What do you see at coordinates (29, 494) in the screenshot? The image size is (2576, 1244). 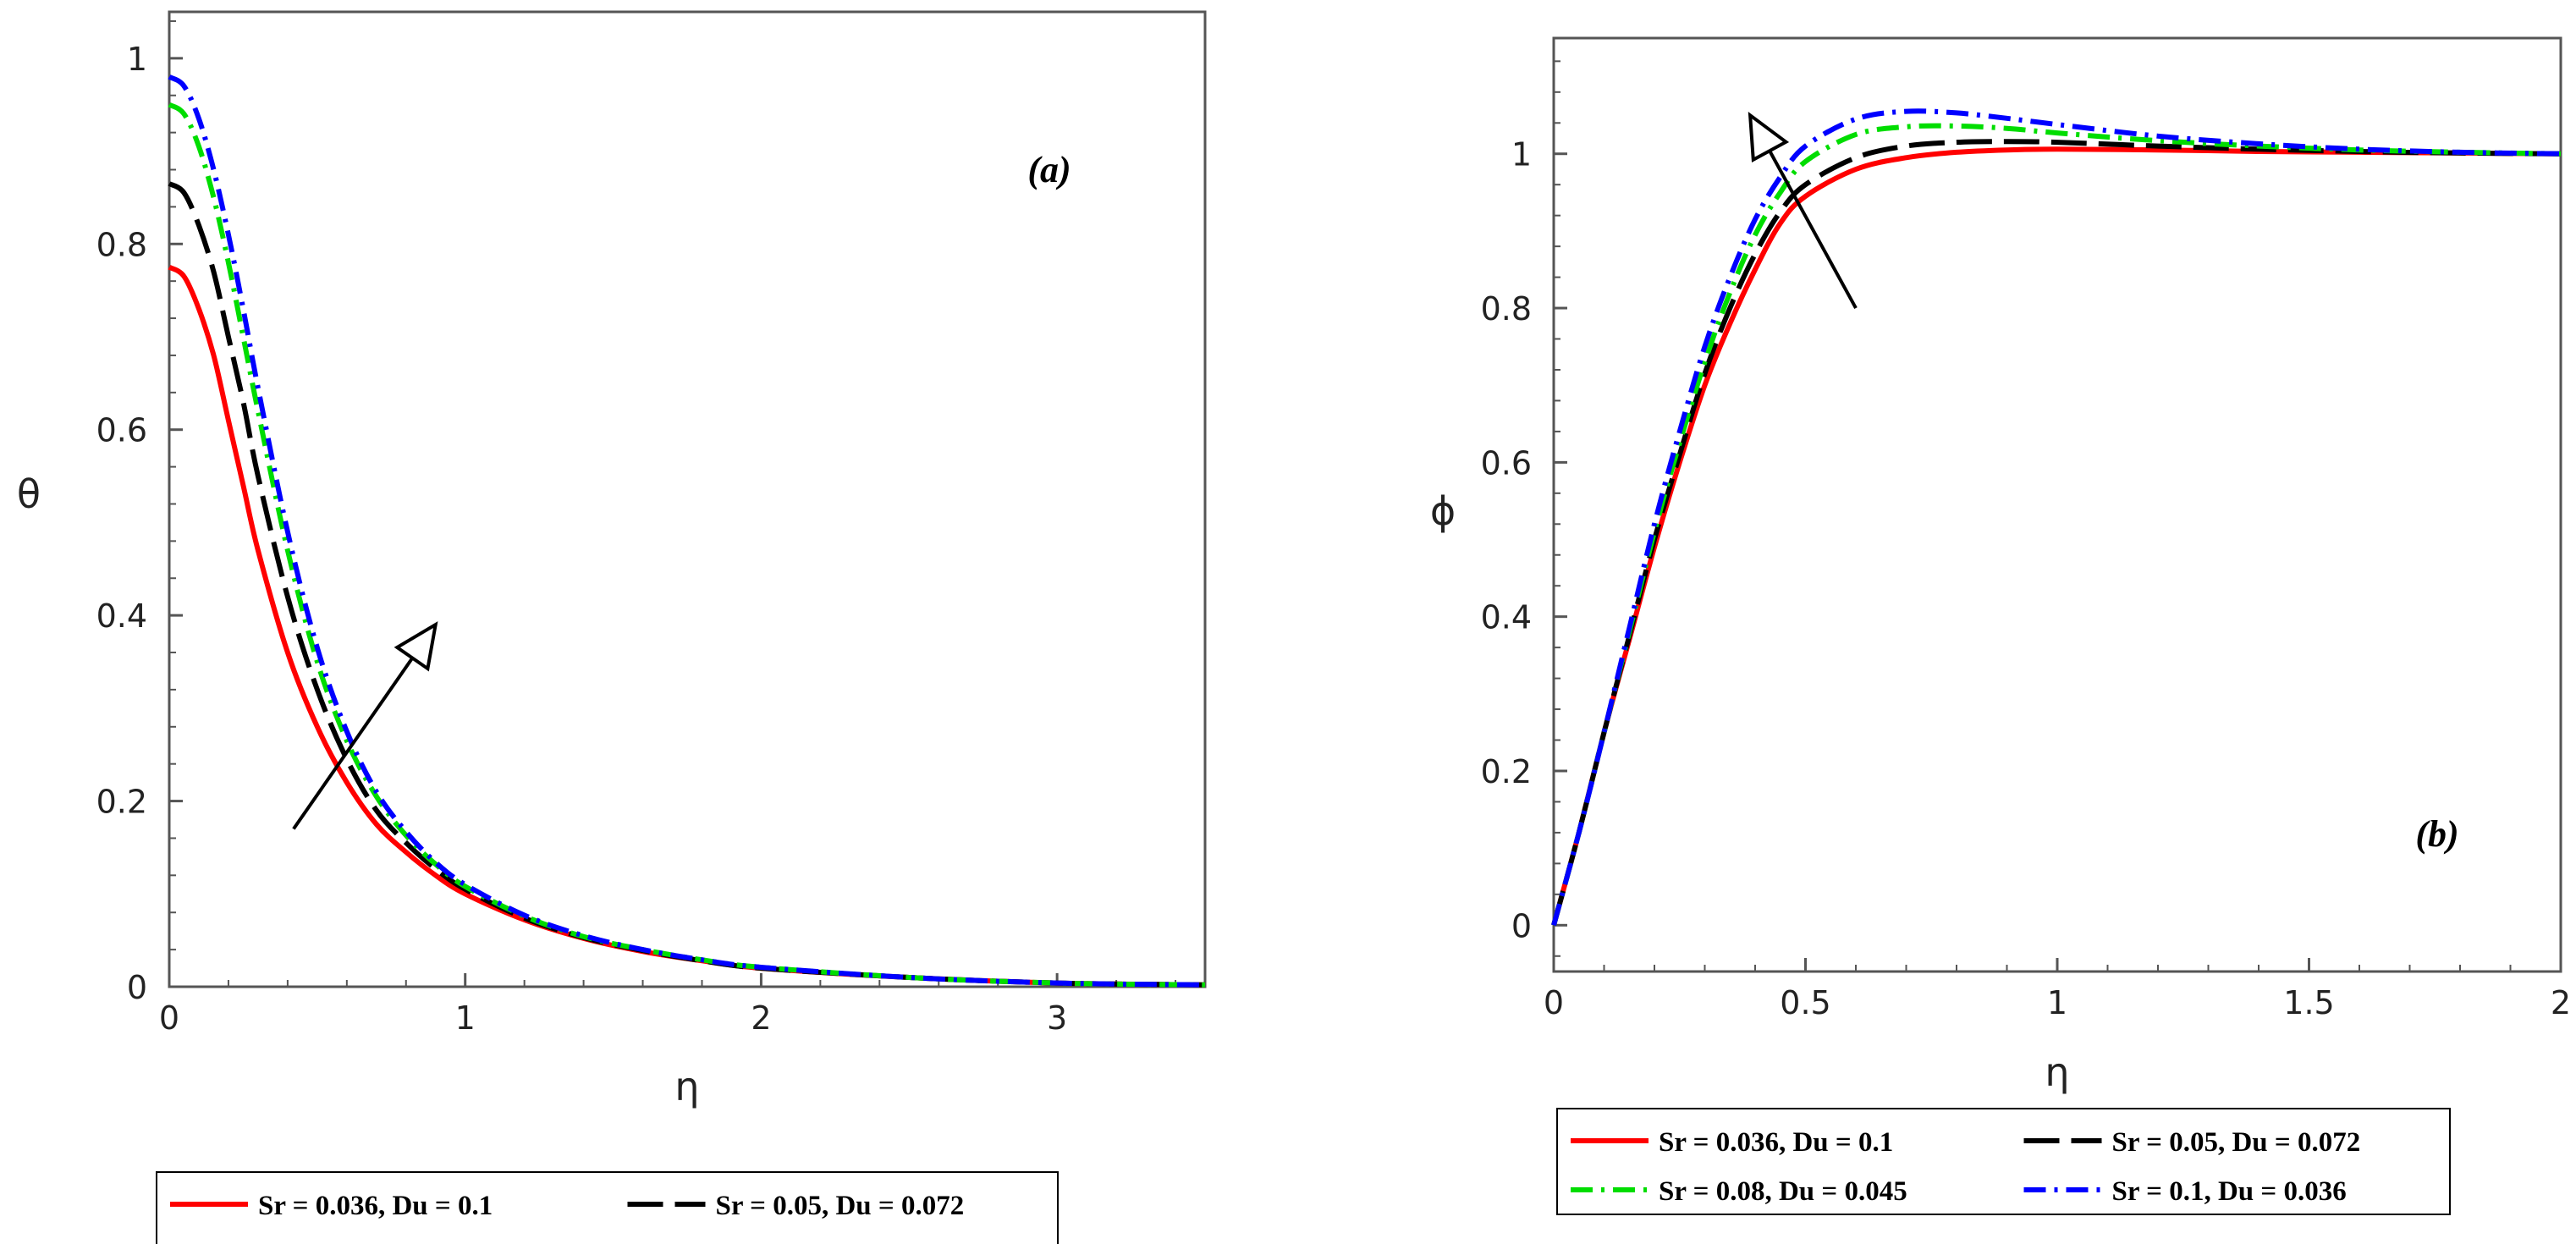 I see `y-axis-label: θ` at bounding box center [29, 494].